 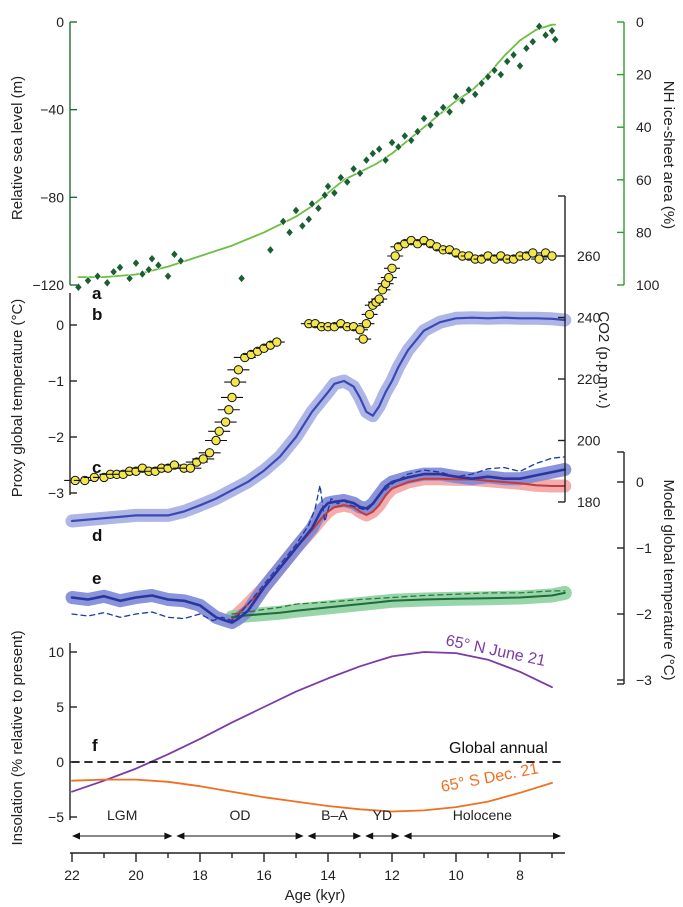 I want to click on proxy-tropics-line, so click(x=318, y=546).